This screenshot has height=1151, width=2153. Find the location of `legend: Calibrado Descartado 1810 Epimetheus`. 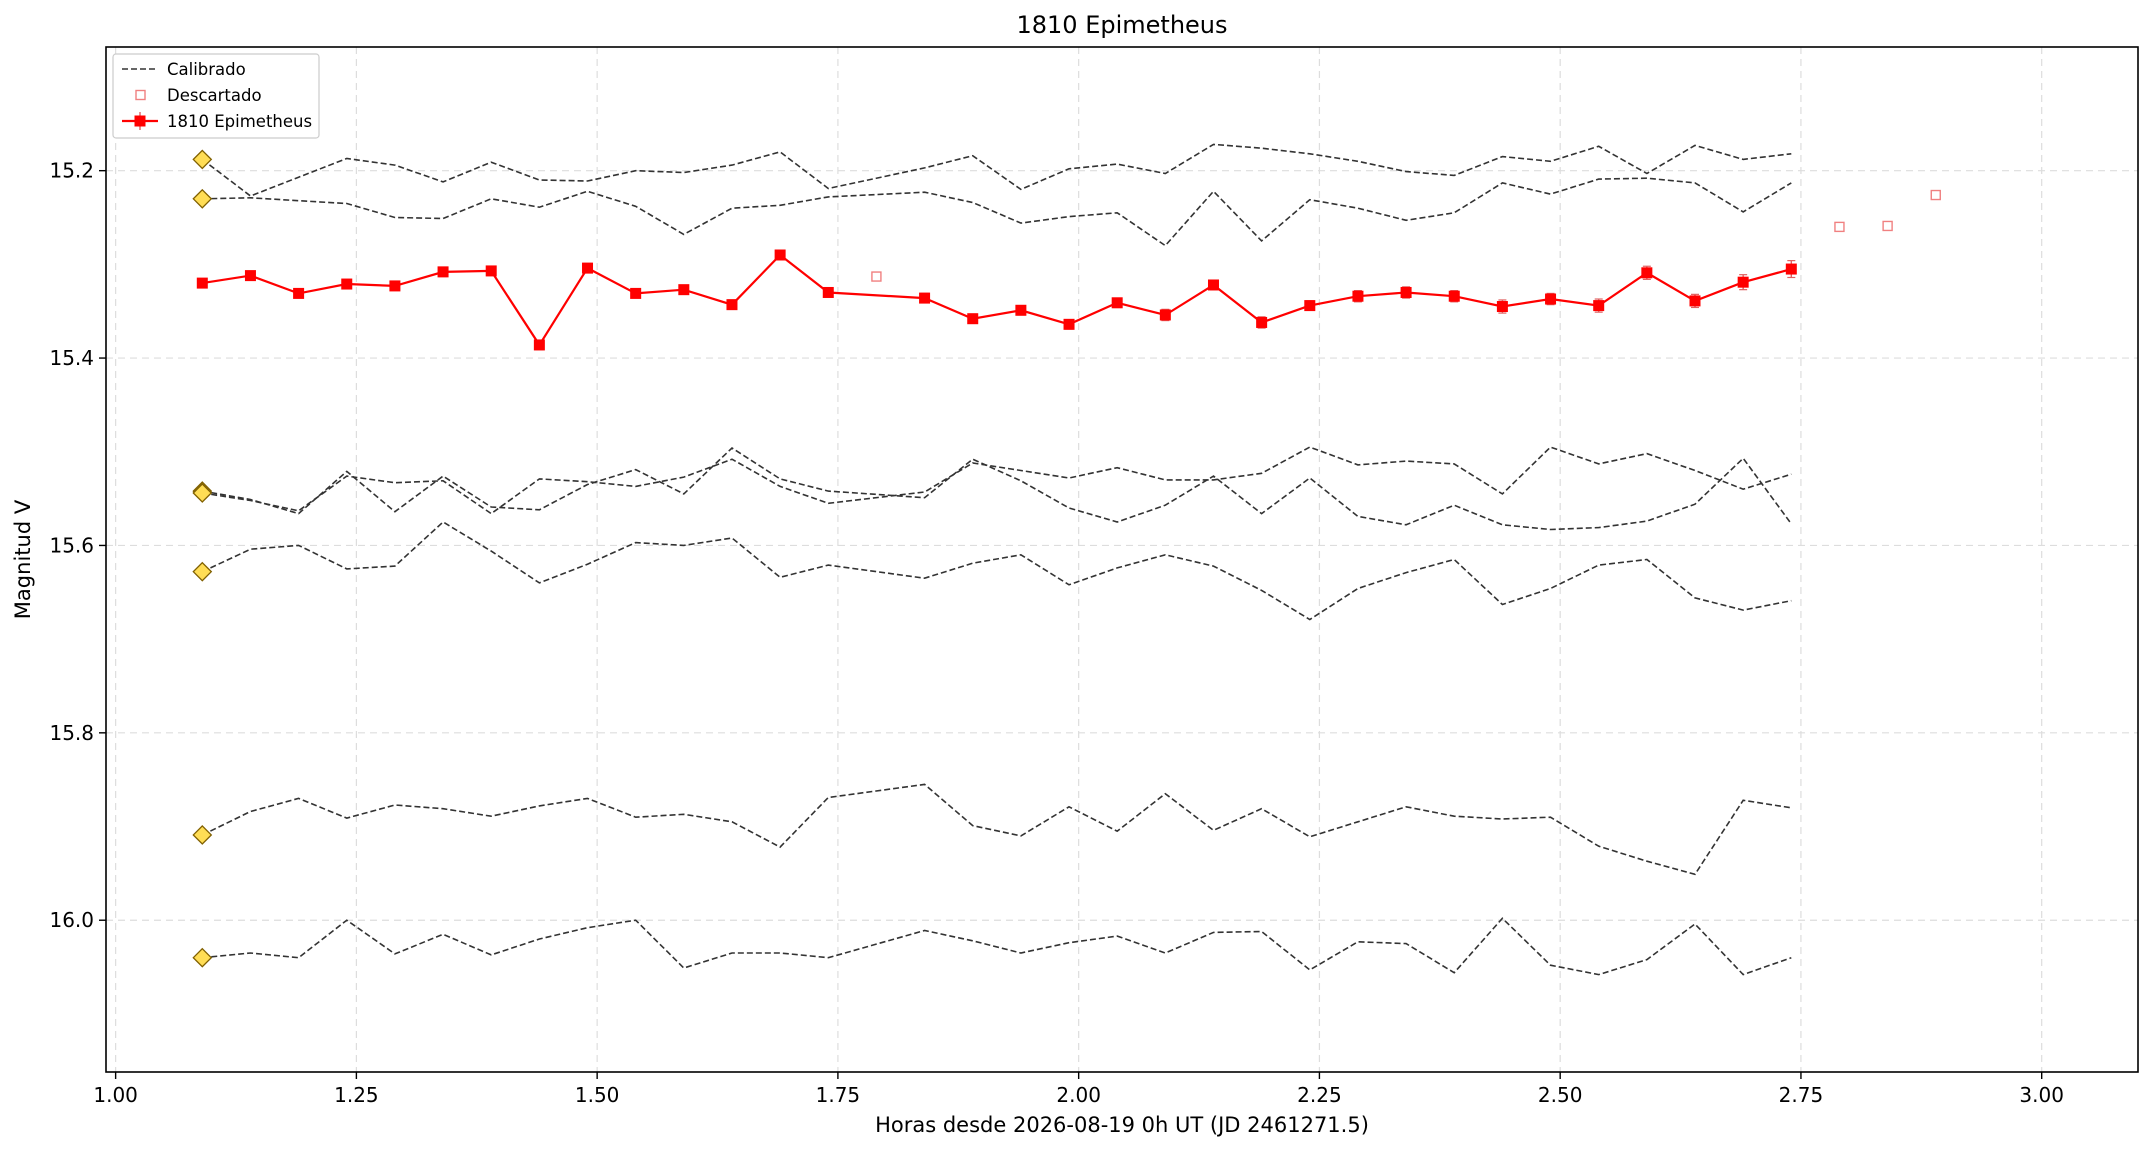

legend: Calibrado Descartado 1810 Epimetheus is located at coordinates (216, 96).